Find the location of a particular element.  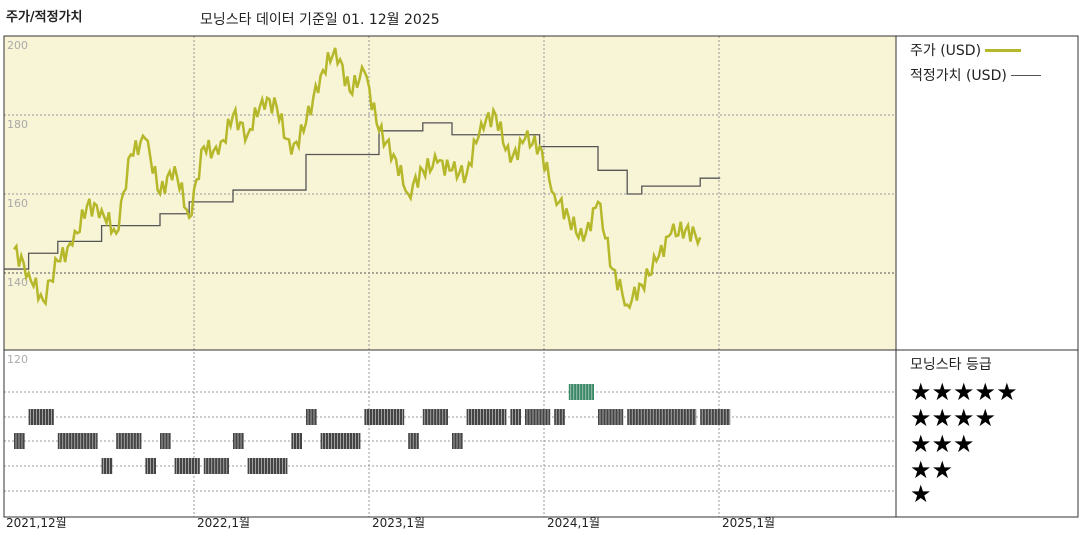

legend-price-swatch is located at coordinates (1003, 50).